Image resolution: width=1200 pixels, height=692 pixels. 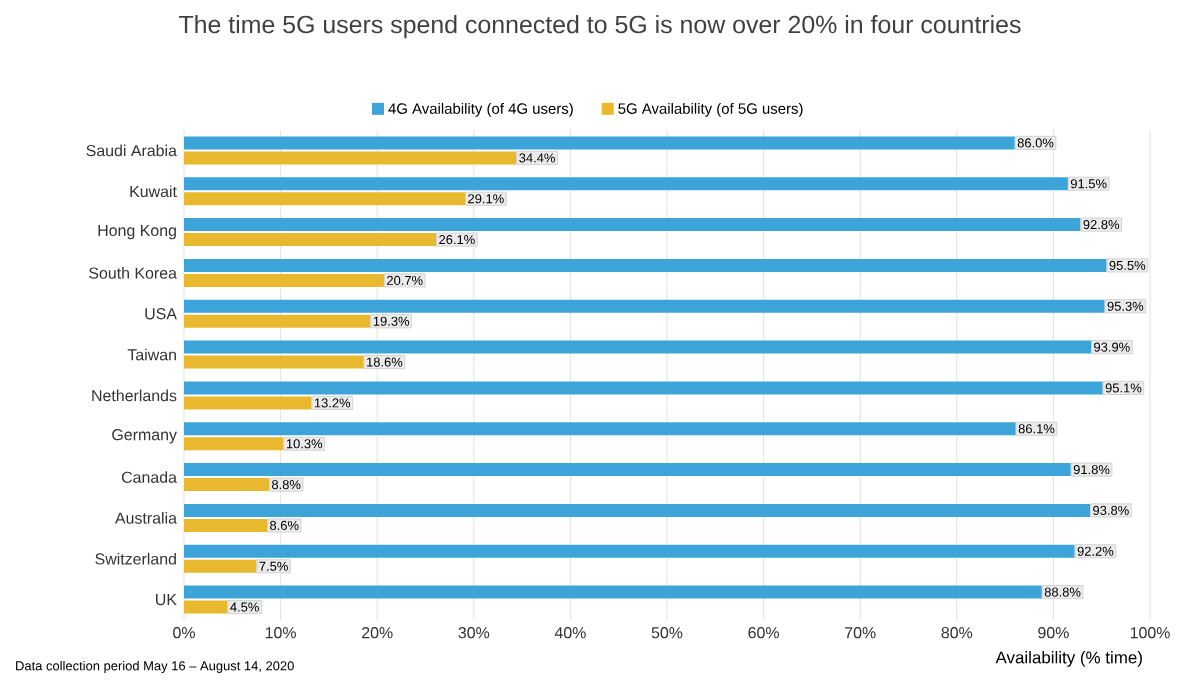 I want to click on chart-title: The time 5G users spend connected to 5G is now over 20% in four countries, so click(x=600, y=27).